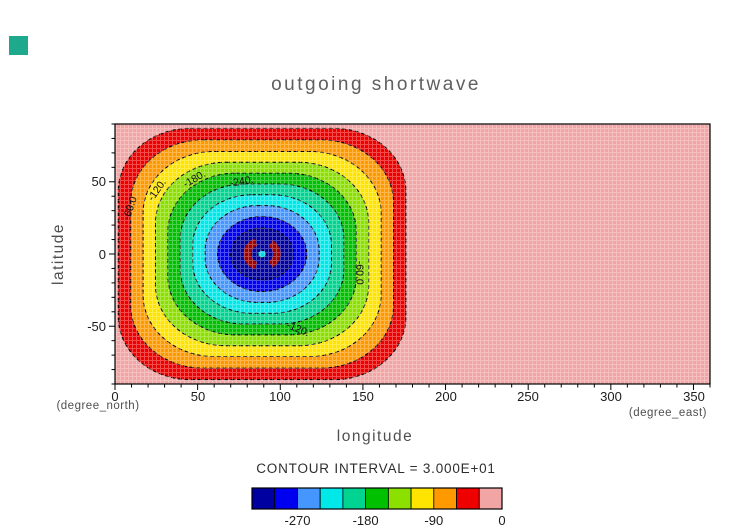  I want to click on contour-line-label: -60.0, so click(359, 273).